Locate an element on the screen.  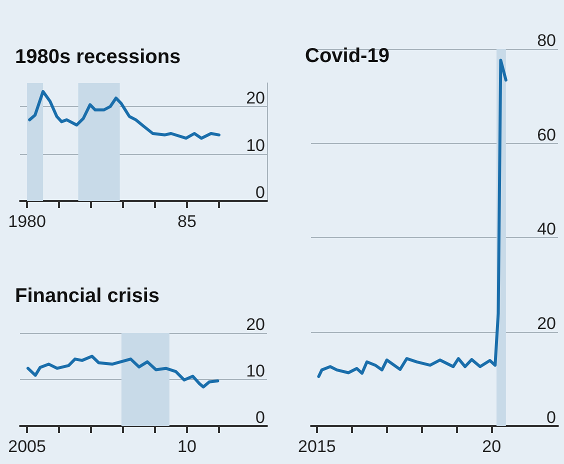
y-tick-label: 60 is located at coordinates (546, 134).